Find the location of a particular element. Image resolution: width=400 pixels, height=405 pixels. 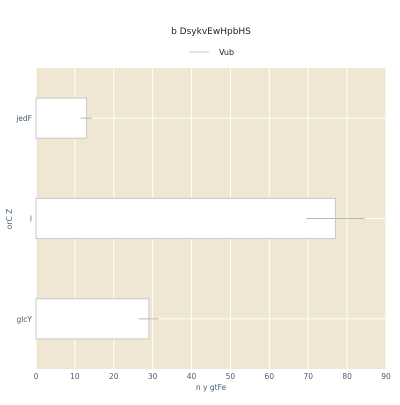

y-tick-label: l is located at coordinates (31, 219).